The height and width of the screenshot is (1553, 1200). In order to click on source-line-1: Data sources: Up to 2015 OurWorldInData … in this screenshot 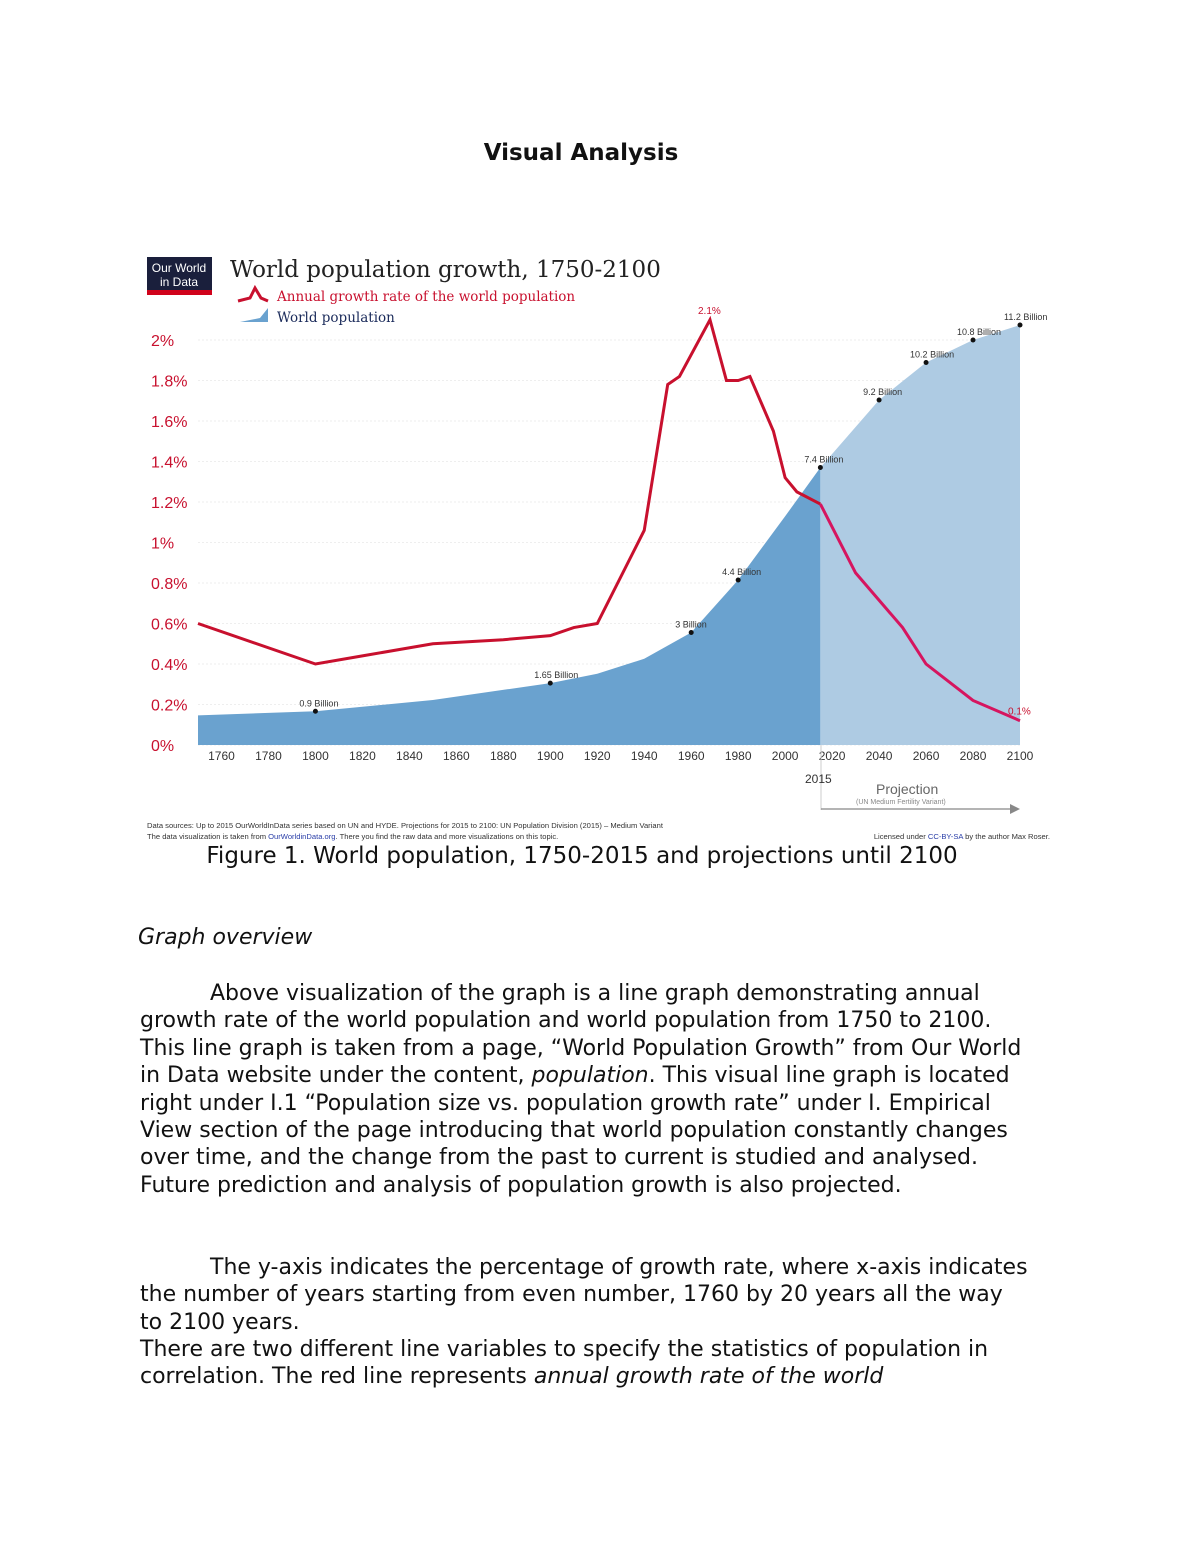, I will do `click(405, 825)`.